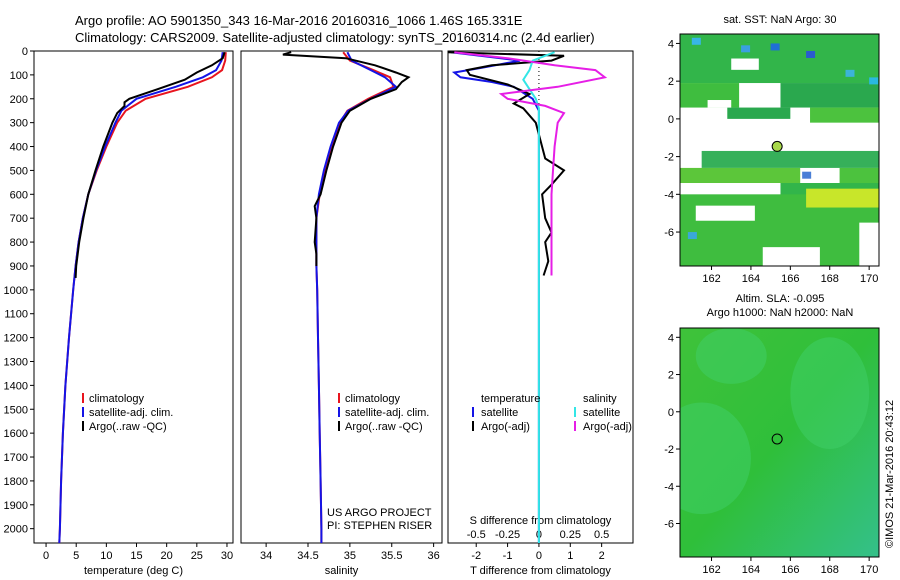  Describe the element at coordinates (601, 535) in the screenshot. I see `sdiff-tick-label: 0.5` at that location.